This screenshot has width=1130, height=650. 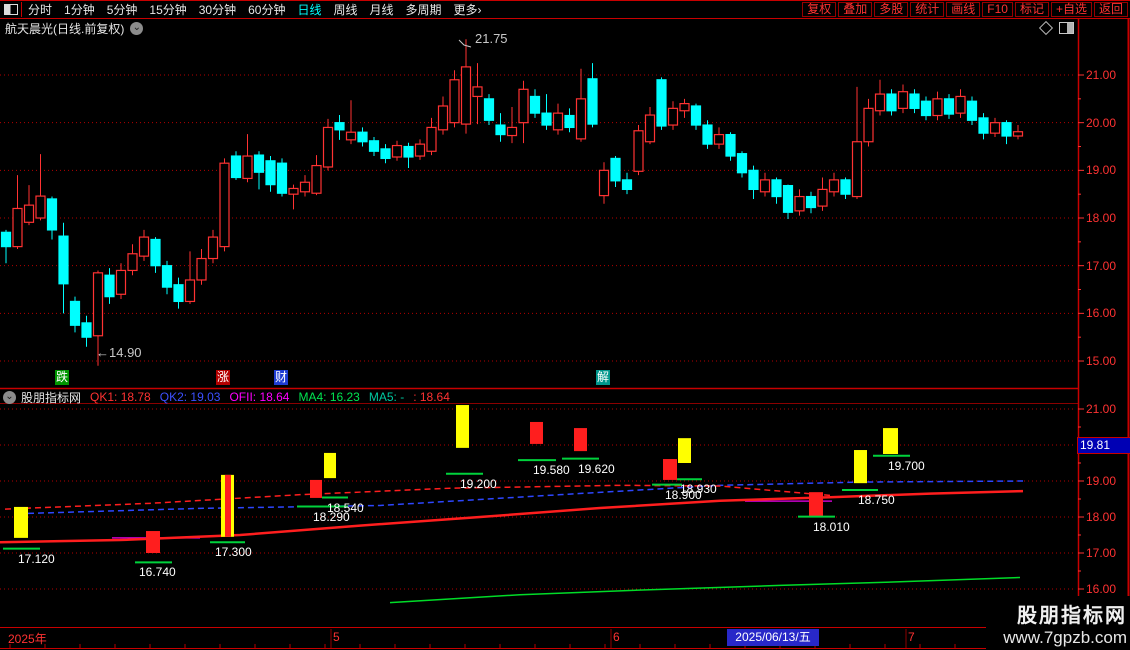 What do you see at coordinates (997, 9) in the screenshot?
I see `tool-button-F10: F10` at bounding box center [997, 9].